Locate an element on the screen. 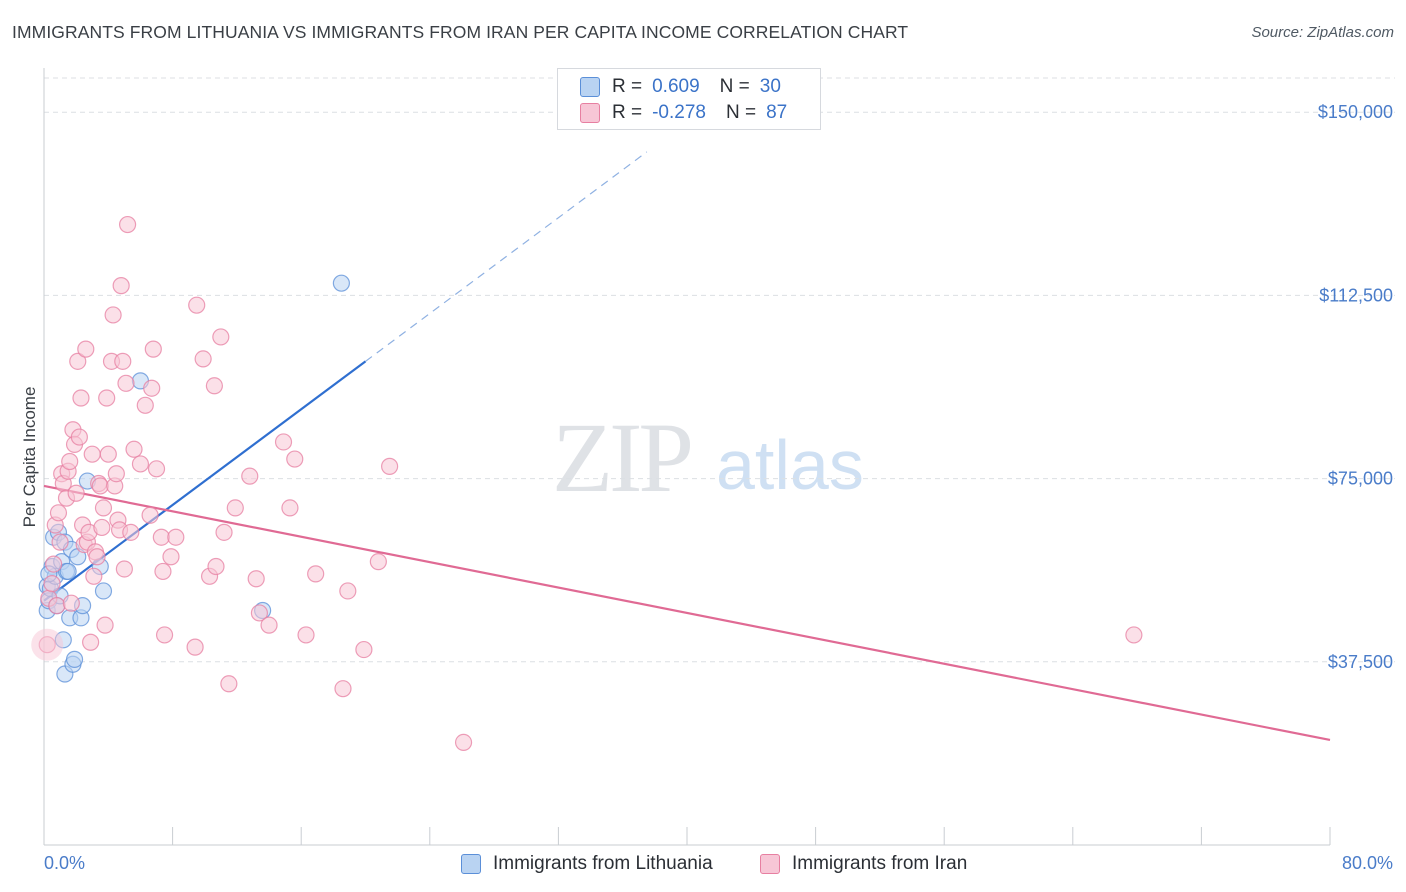 Image resolution: width=1406 pixels, height=892 pixels. watermark-zip: ZIP is located at coordinates (623, 457).